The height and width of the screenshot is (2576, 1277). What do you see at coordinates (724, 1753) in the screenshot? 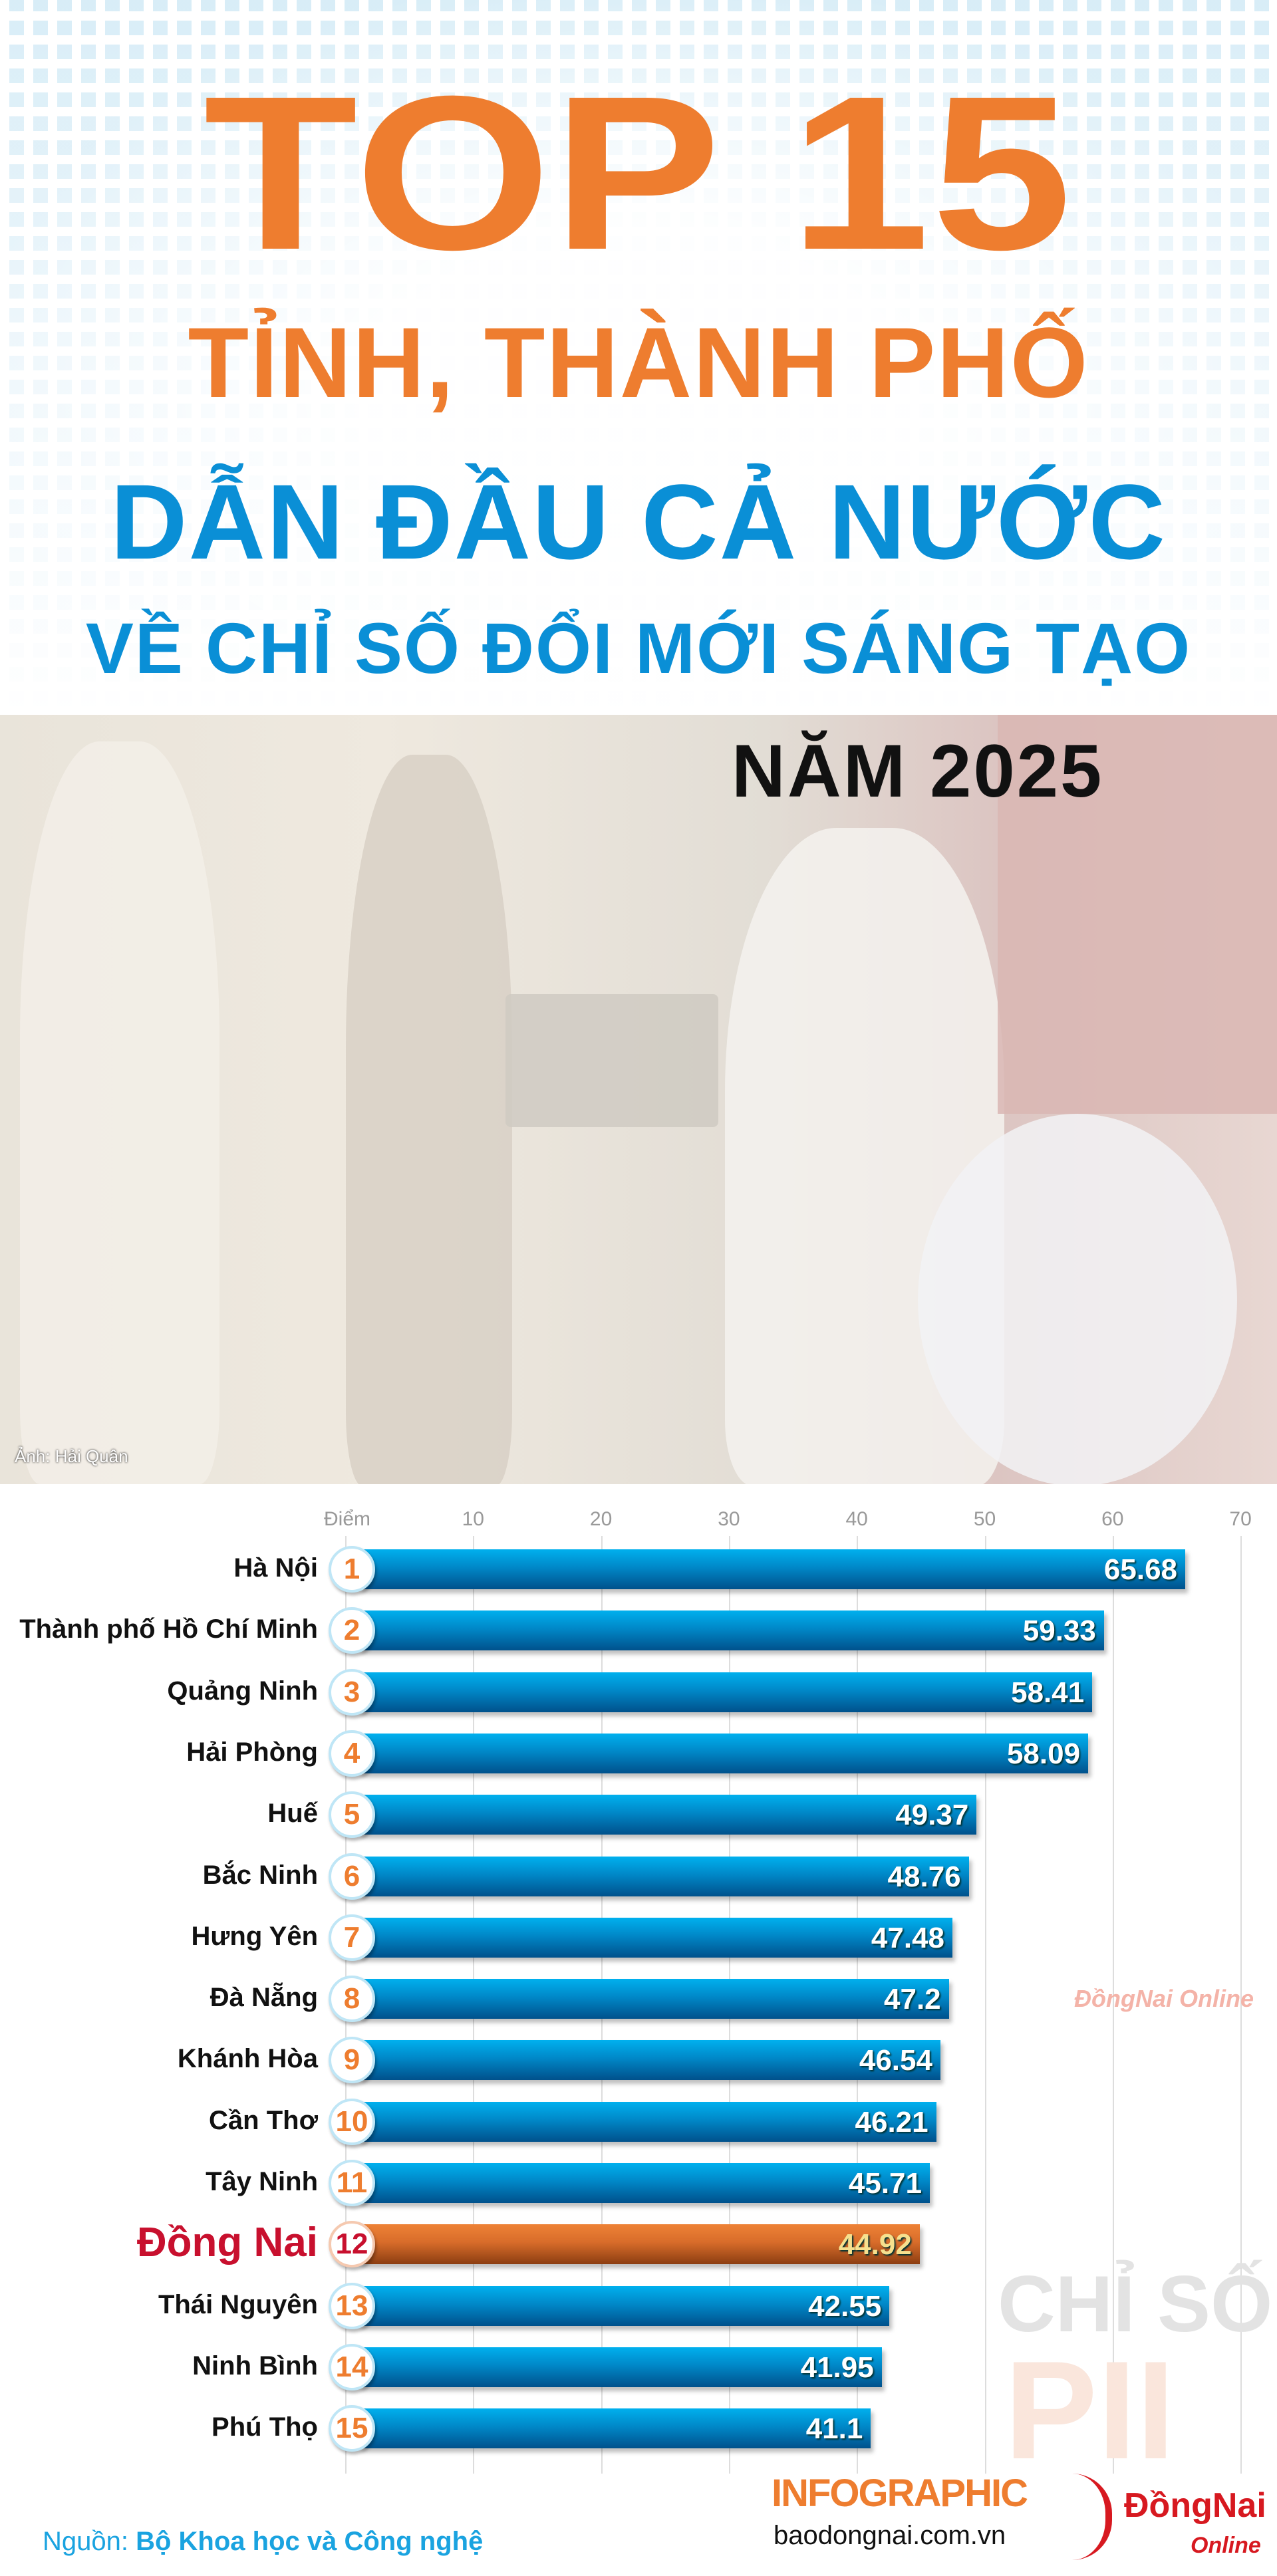
I see `bar: 58.09` at bounding box center [724, 1753].